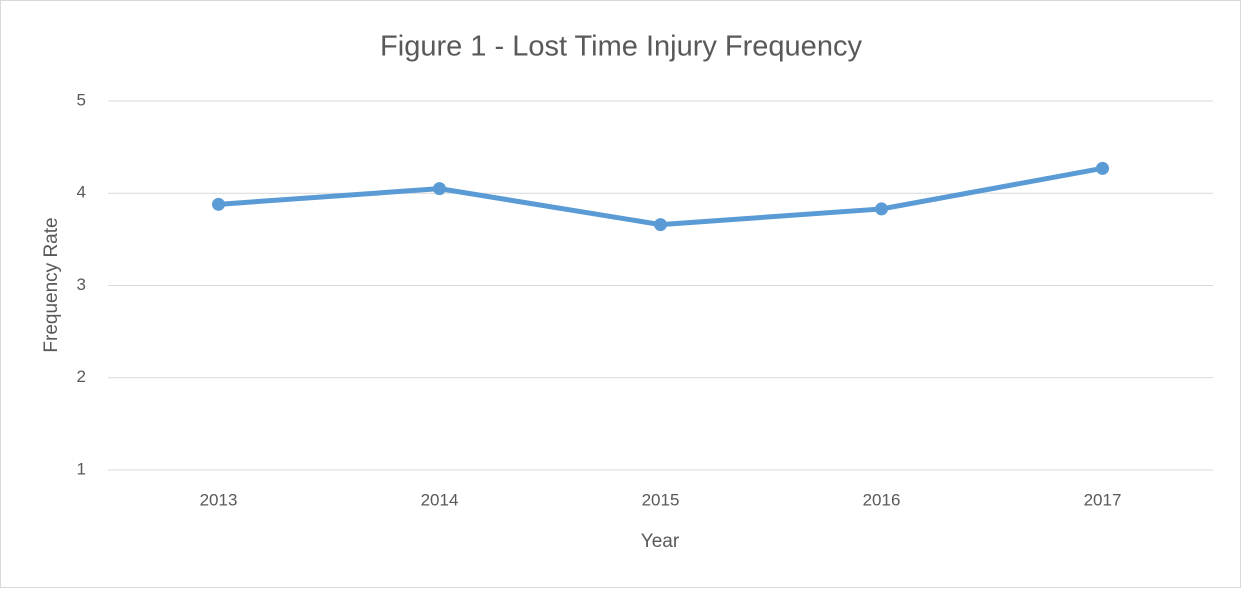 The image size is (1242, 589). I want to click on y-tick-label: 2, so click(81, 376).